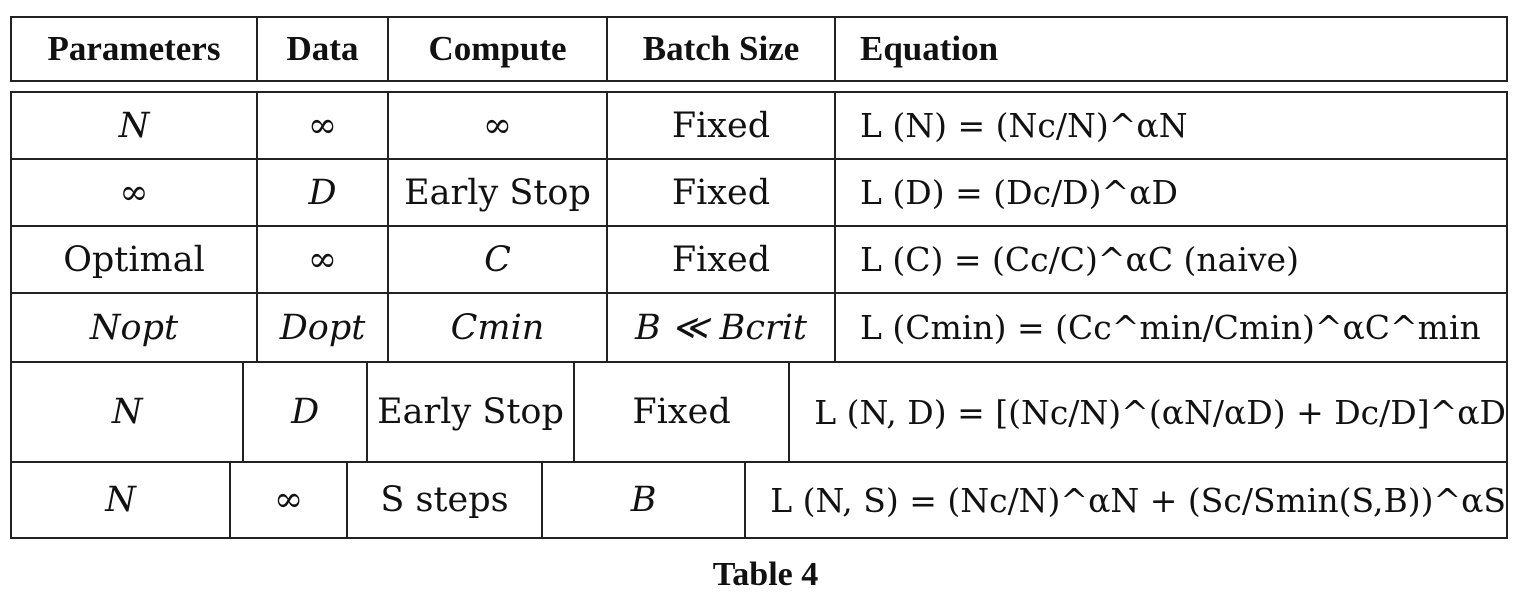  Describe the element at coordinates (1079, 259) in the screenshot. I see `equation: L (C) = (Cc/C)^αC (naive)` at that location.